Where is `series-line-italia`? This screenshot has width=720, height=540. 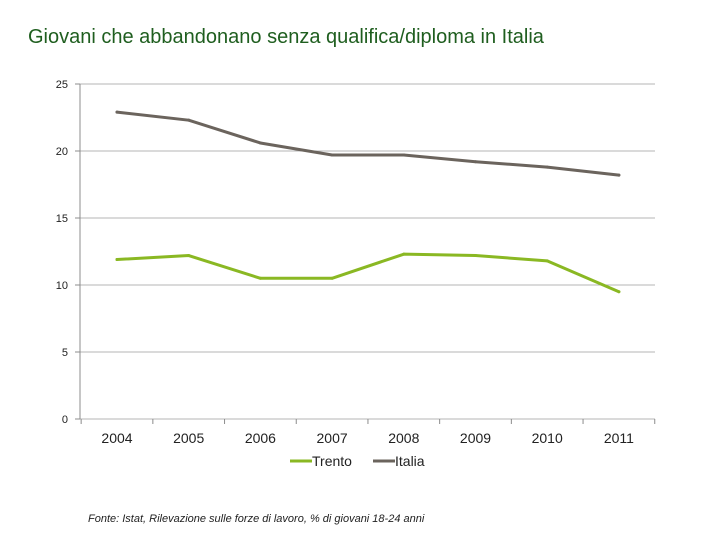
series-line-italia is located at coordinates (368, 143).